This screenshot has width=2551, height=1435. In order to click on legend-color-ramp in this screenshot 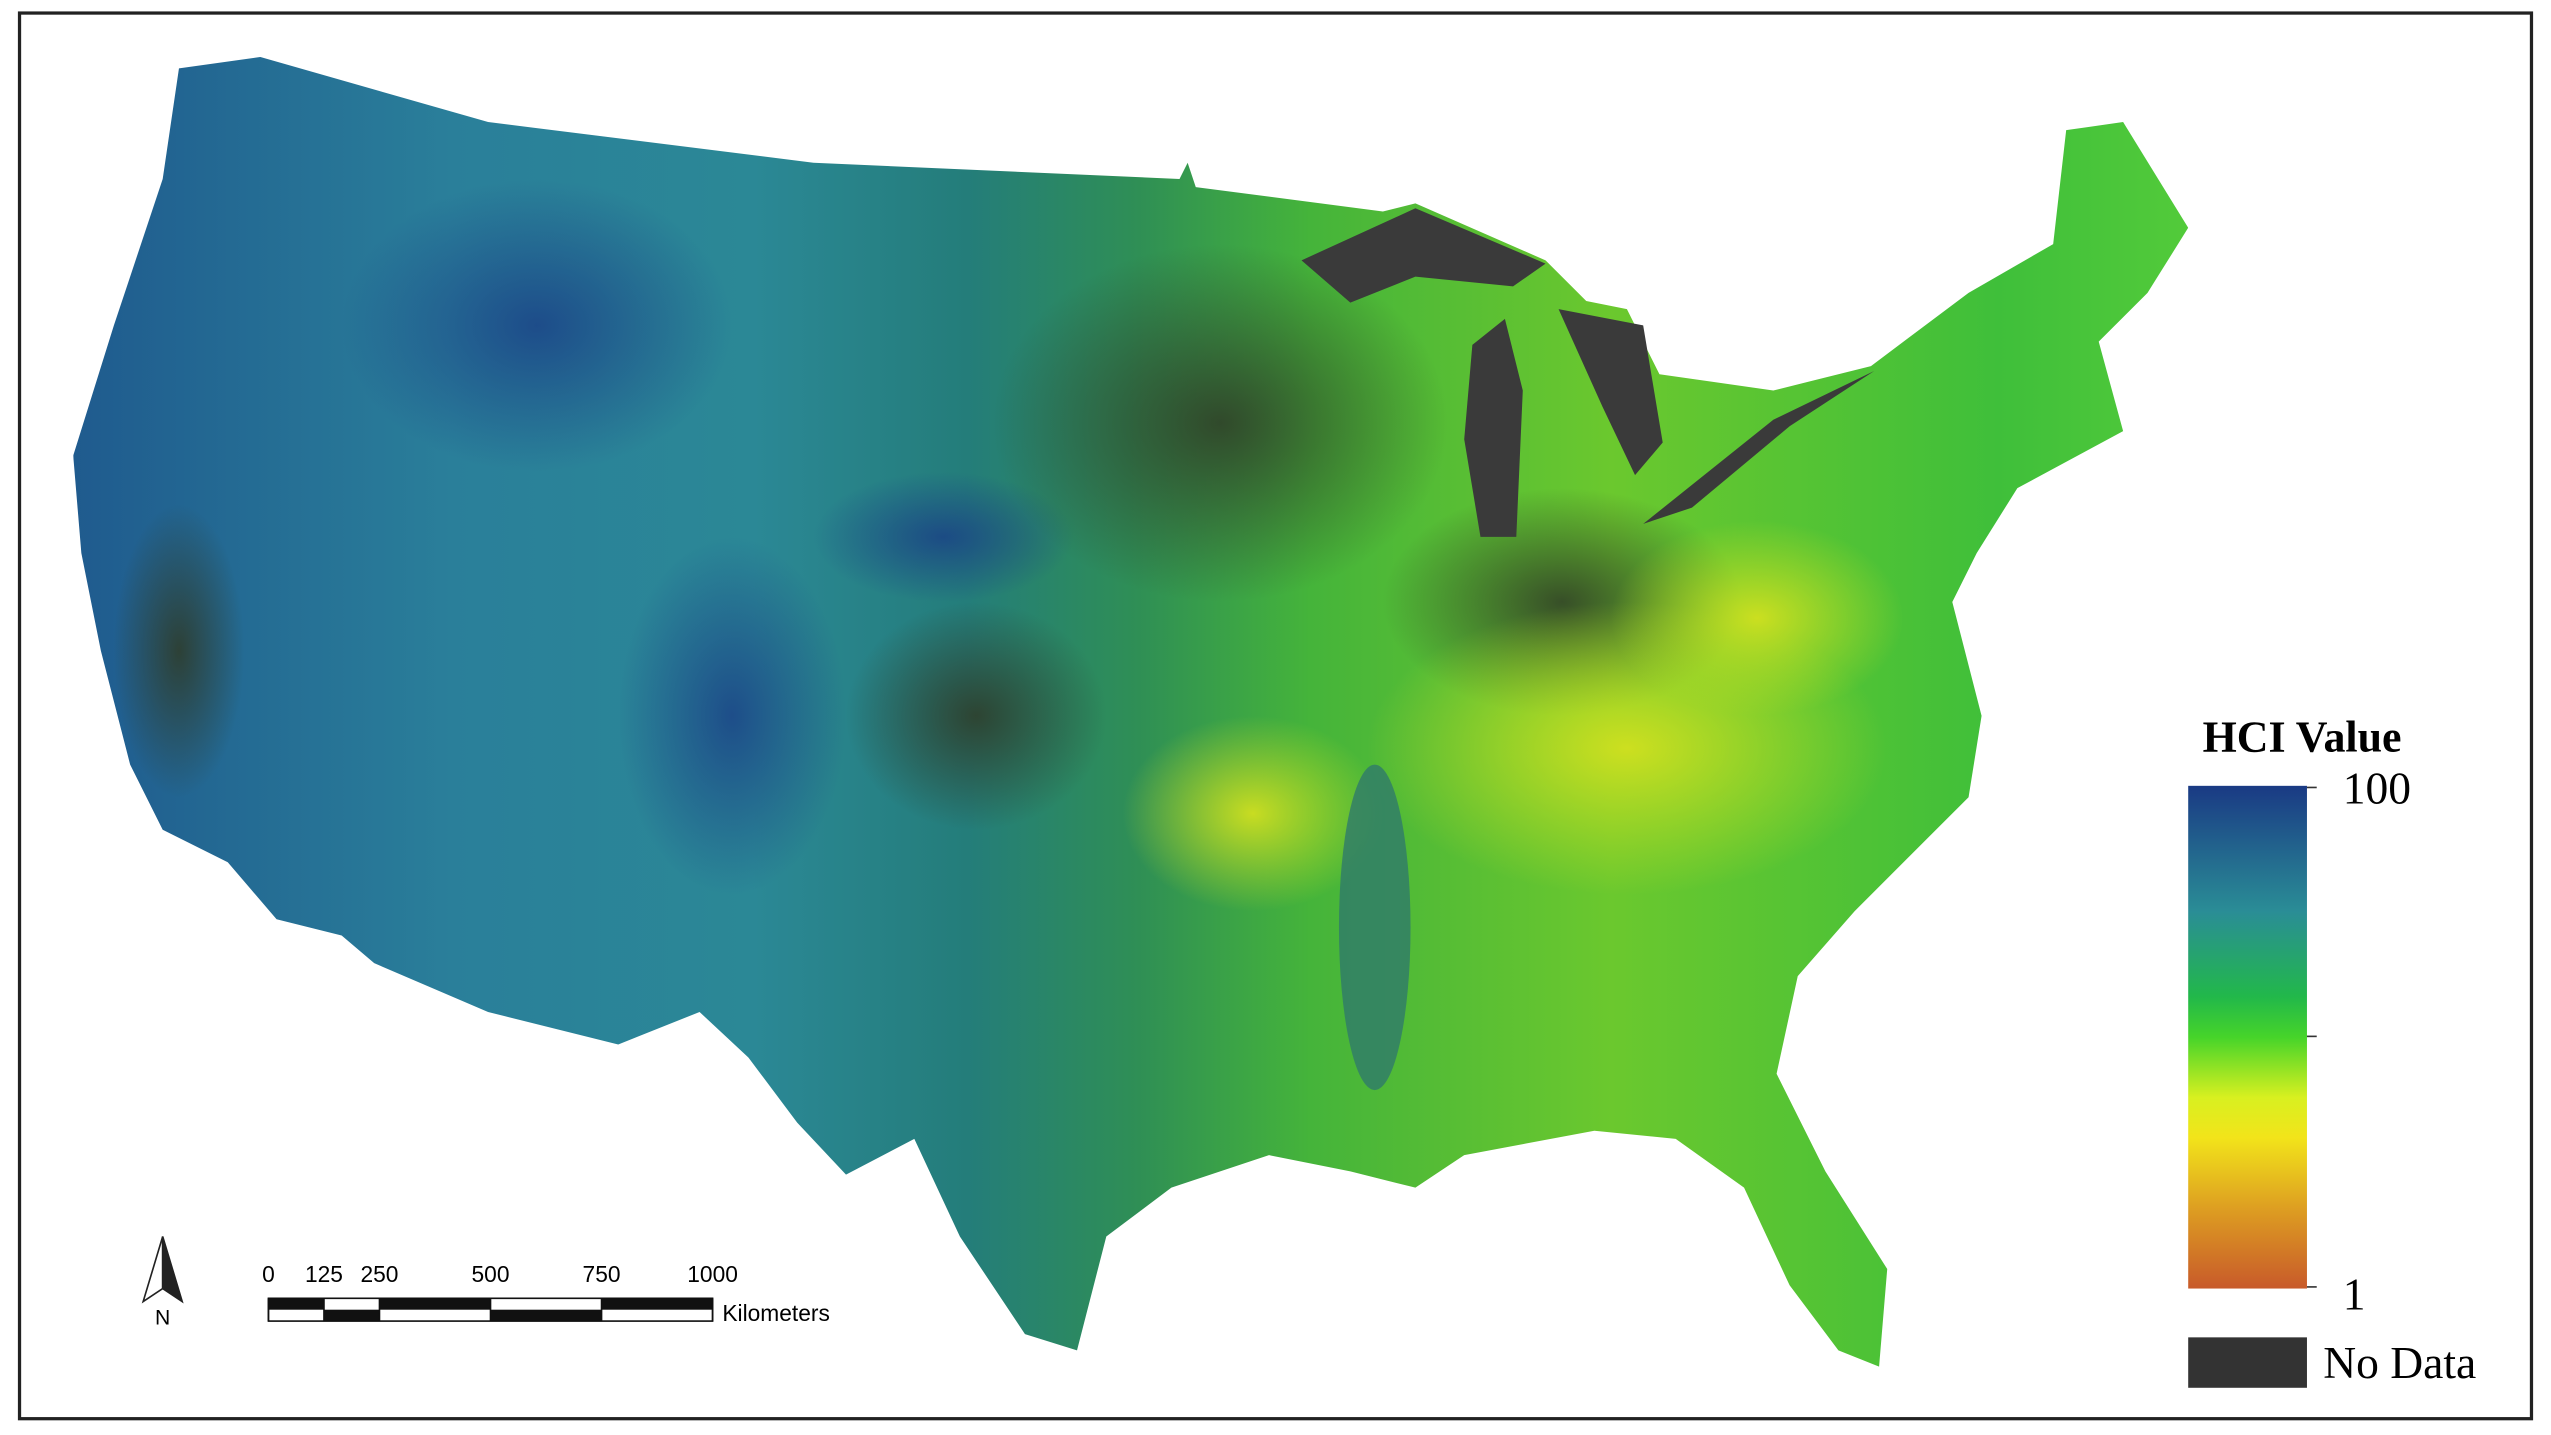, I will do `click(2247, 1037)`.